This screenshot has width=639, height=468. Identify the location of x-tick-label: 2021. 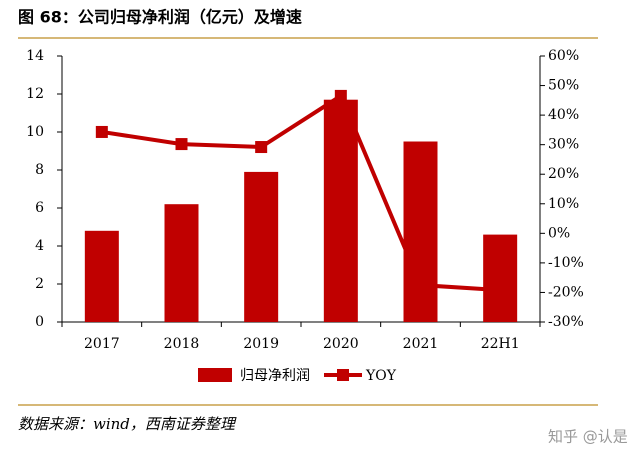
(421, 344).